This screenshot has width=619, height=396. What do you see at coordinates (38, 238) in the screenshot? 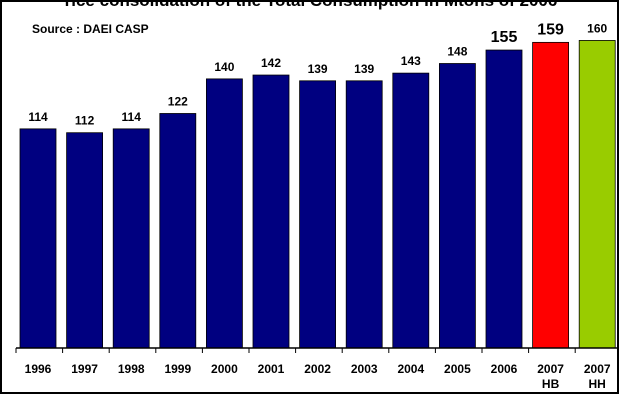
I see `bar-1996` at bounding box center [38, 238].